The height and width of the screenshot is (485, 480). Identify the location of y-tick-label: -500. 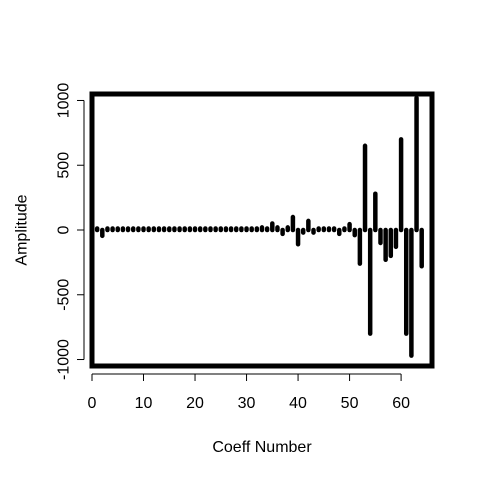
(64, 295).